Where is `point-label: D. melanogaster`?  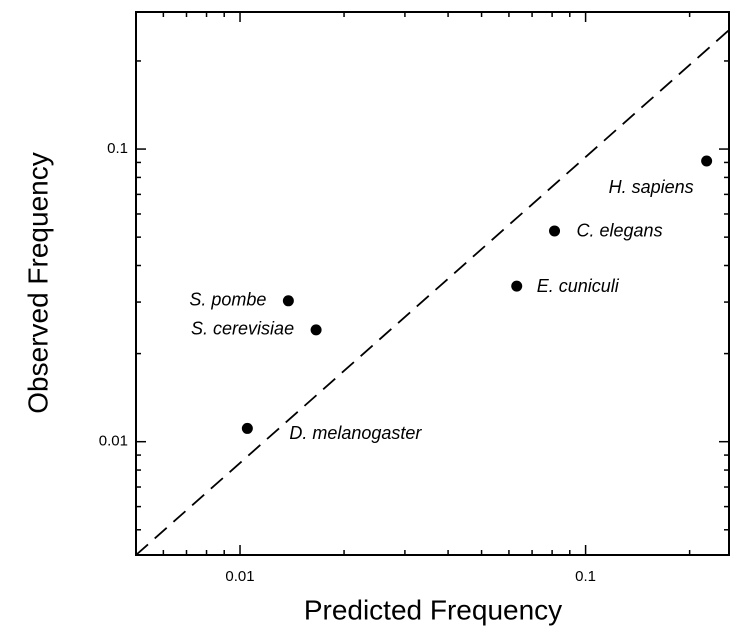
point-label: D. melanogaster is located at coordinates (355, 433).